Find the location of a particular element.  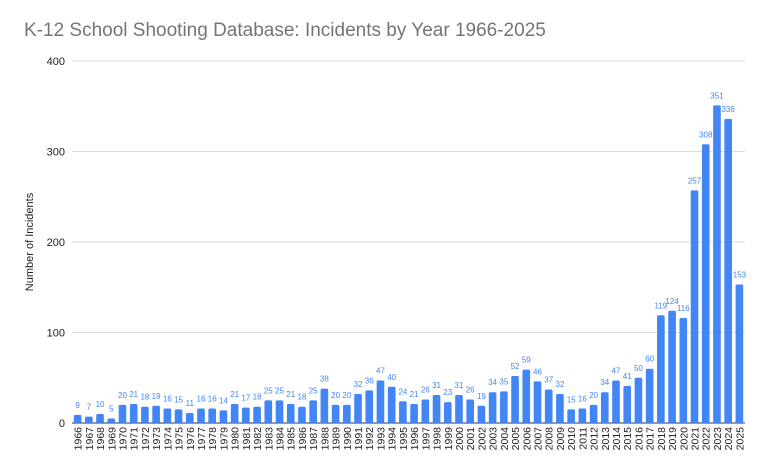

x-tick-label: 1981 is located at coordinates (247, 439).